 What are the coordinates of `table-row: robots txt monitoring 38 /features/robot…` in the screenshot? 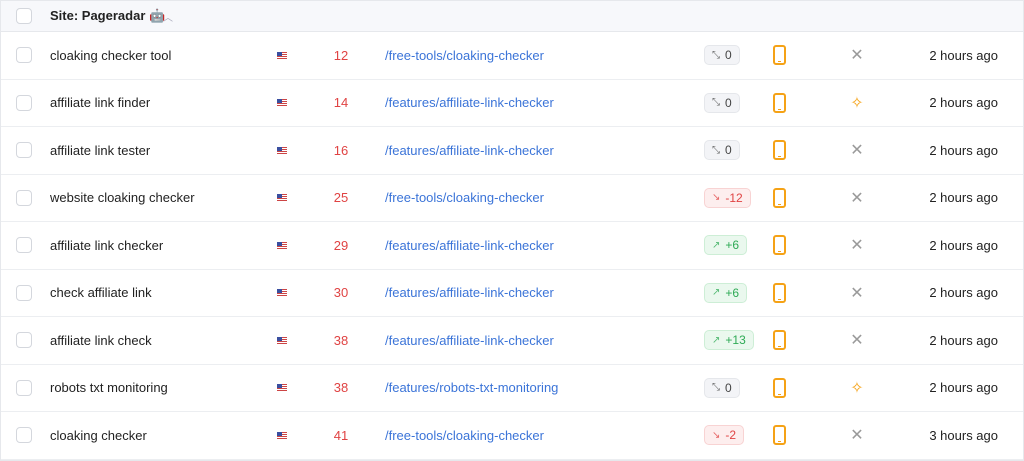 It's located at (512, 388).